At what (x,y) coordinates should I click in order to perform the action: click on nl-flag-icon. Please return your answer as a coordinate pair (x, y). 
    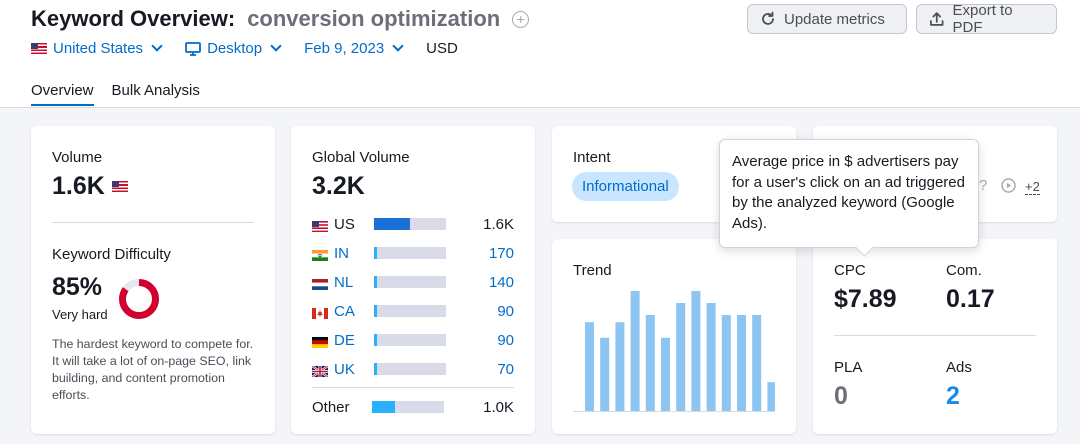
    Looking at the image, I should click on (320, 283).